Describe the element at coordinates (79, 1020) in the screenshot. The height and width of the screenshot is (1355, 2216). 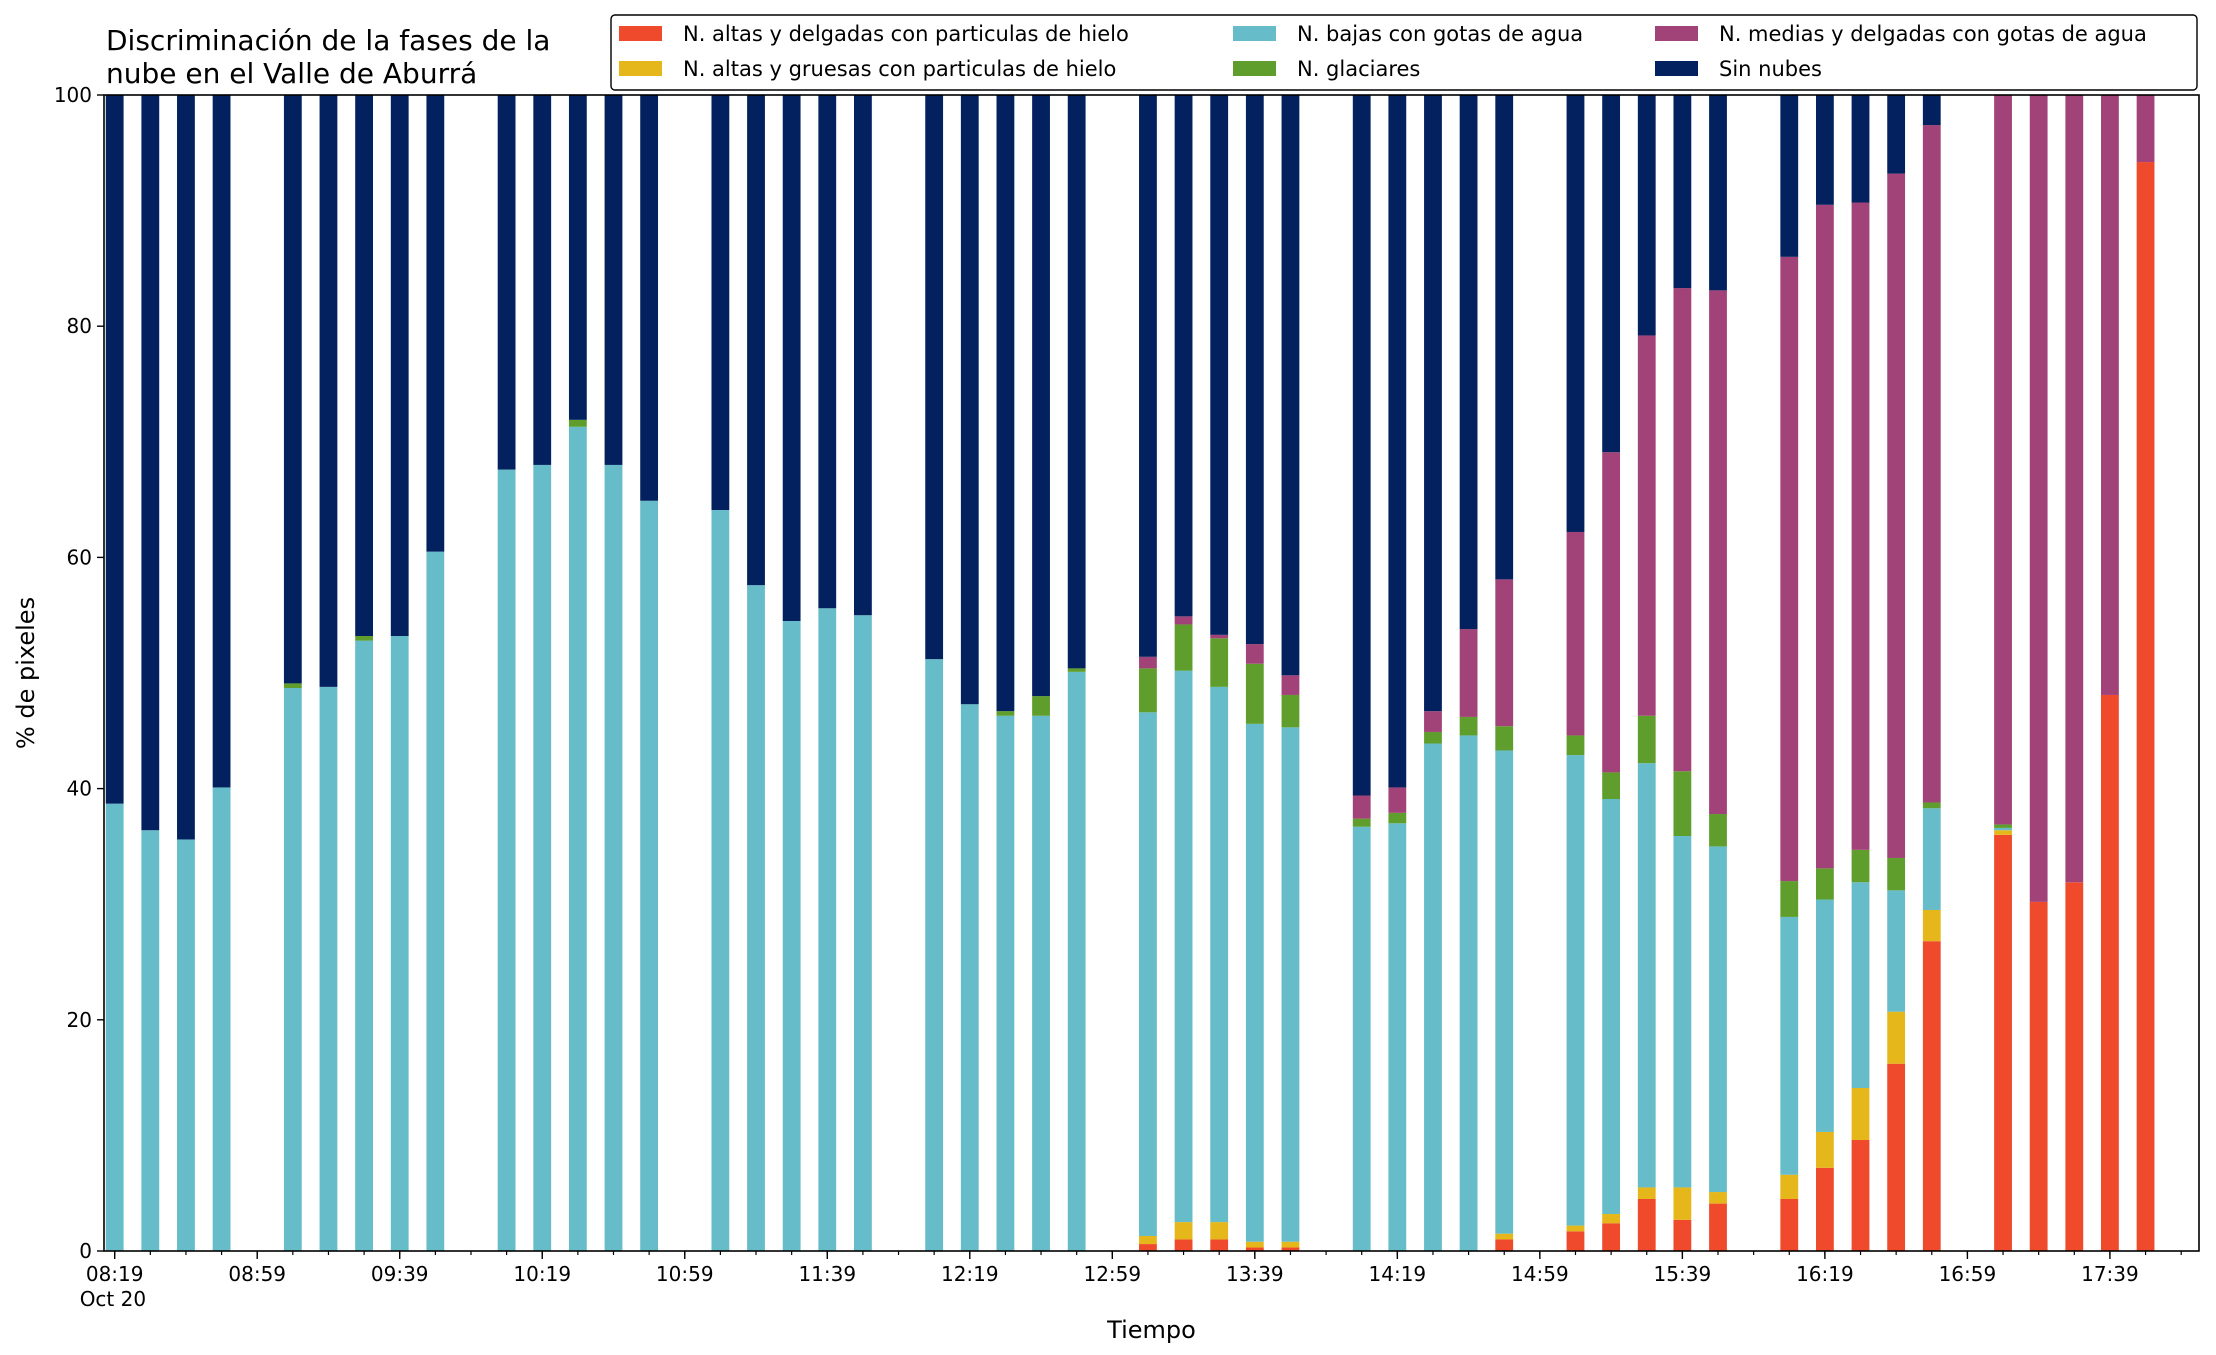
I see `y-tick-label: 20` at that location.